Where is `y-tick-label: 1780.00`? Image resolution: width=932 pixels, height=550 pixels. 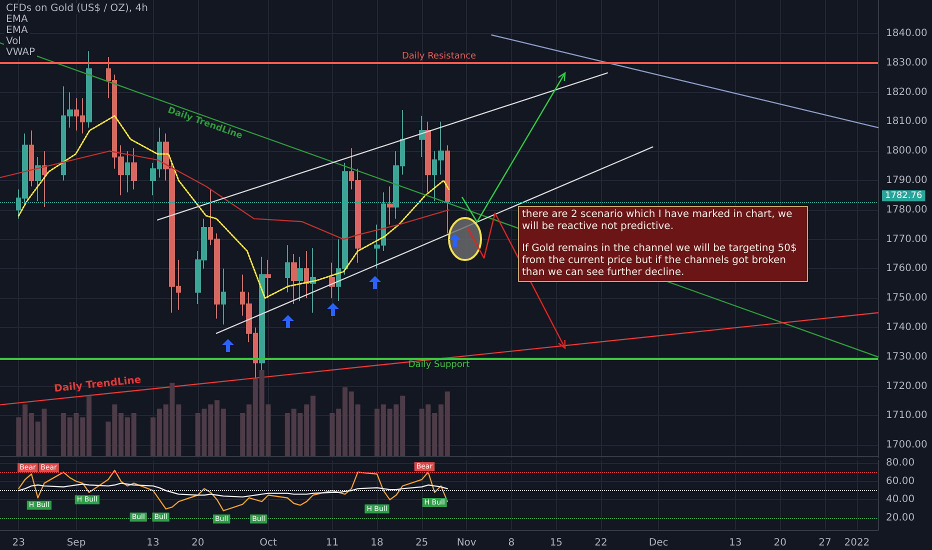
y-tick-label: 1780.00 is located at coordinates (907, 210).